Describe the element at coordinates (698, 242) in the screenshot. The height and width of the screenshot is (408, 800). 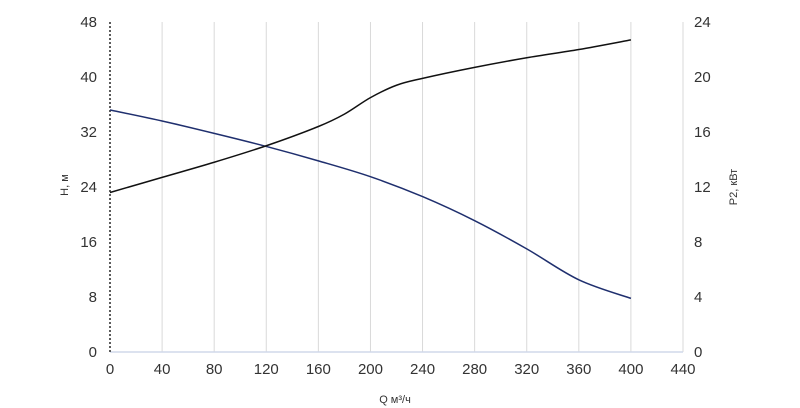
I see `right-y-tick-label: 8` at that location.